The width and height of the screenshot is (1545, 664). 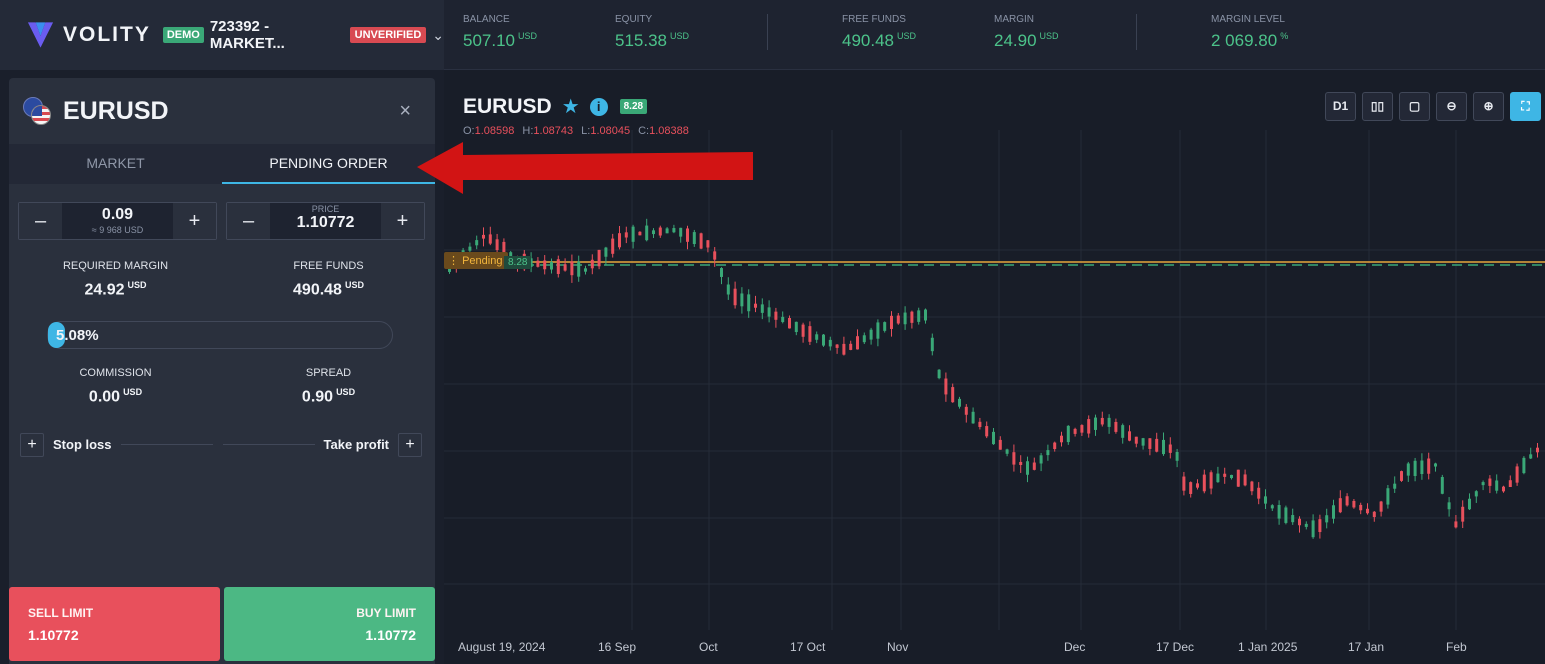 What do you see at coordinates (116, 110) in the screenshot?
I see `panel-symbol: EURUSD` at bounding box center [116, 110].